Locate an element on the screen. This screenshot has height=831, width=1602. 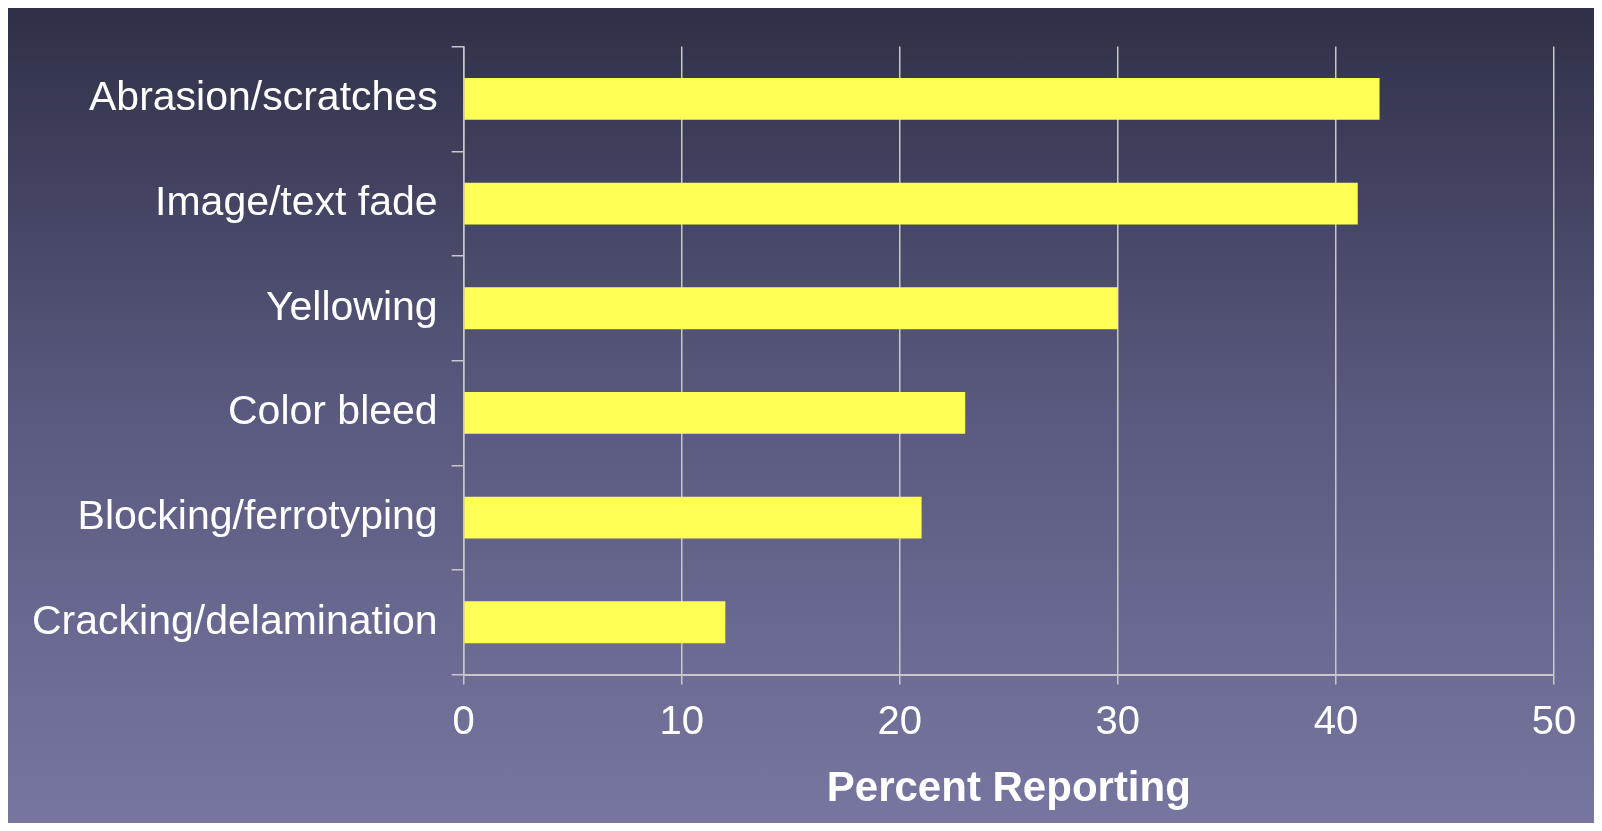
y-tick-label: Abrasion/scratches is located at coordinates (263, 96).